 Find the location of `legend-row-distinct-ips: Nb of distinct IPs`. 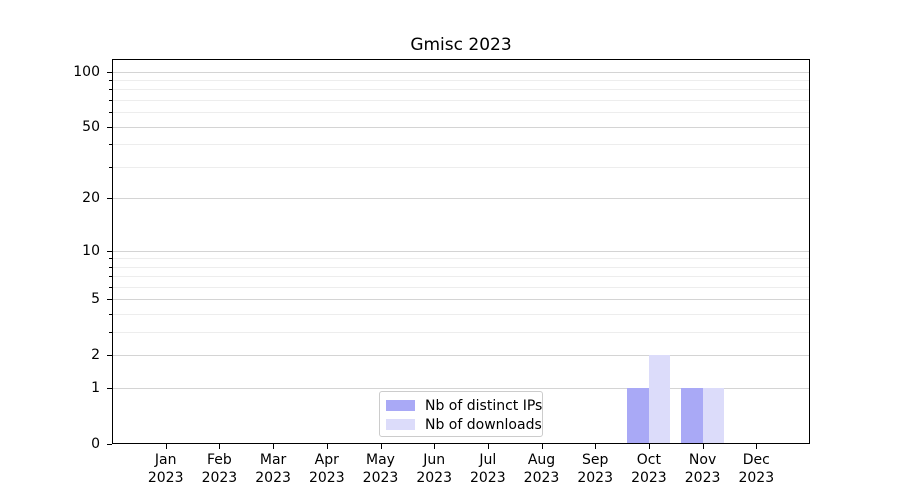

legend-row-distinct-ips: Nb of distinct IPs is located at coordinates (464, 405).